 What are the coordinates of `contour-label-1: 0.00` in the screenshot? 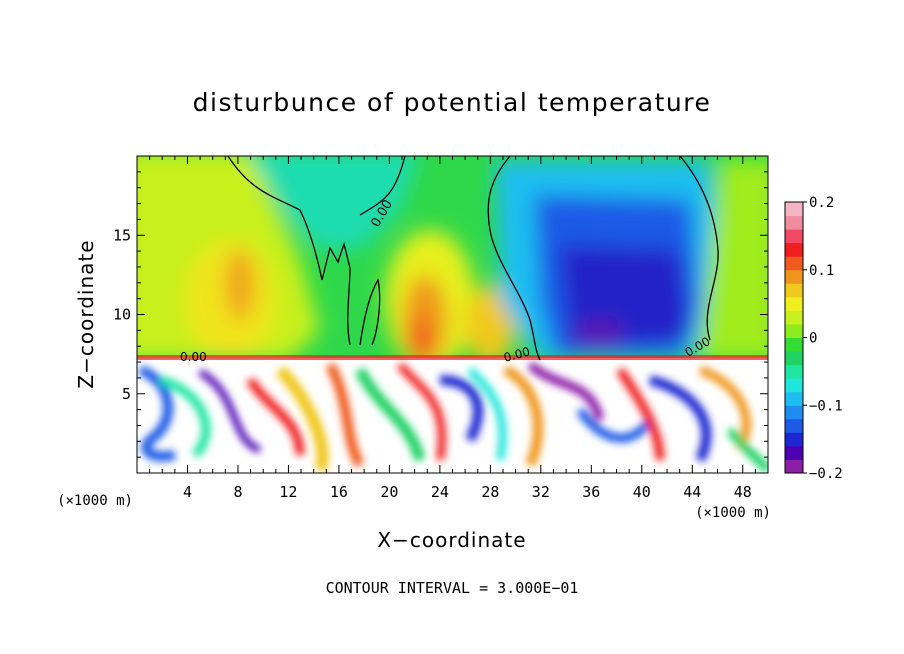 It's located at (193, 357).